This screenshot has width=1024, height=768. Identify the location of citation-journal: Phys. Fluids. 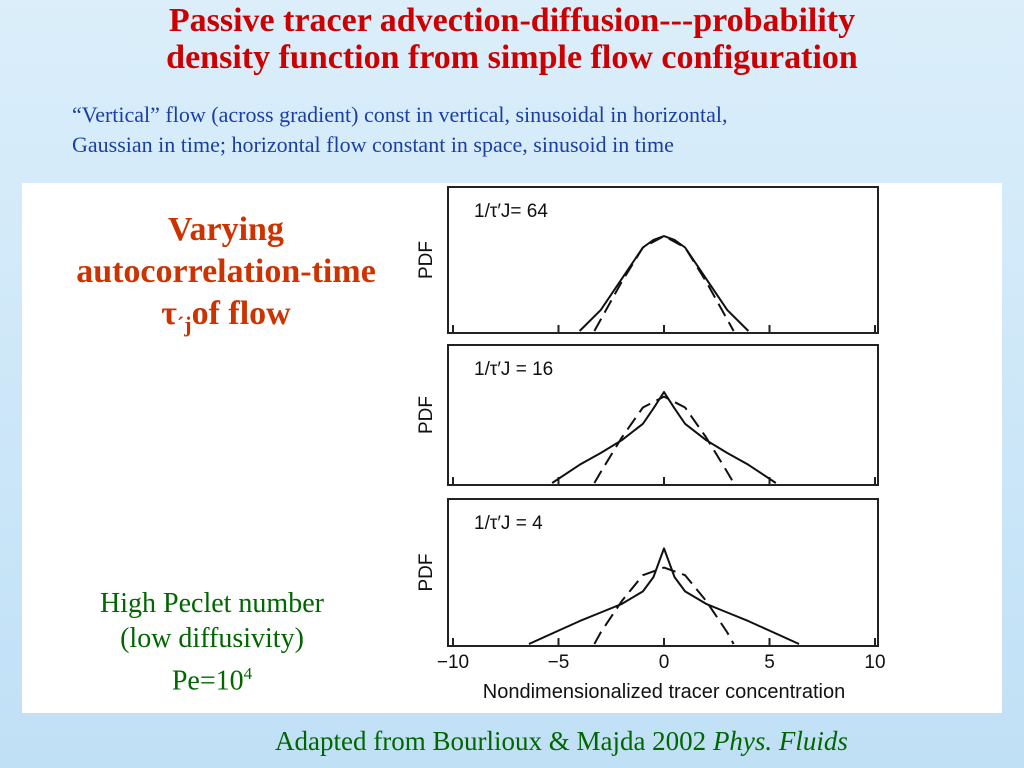
(780, 741).